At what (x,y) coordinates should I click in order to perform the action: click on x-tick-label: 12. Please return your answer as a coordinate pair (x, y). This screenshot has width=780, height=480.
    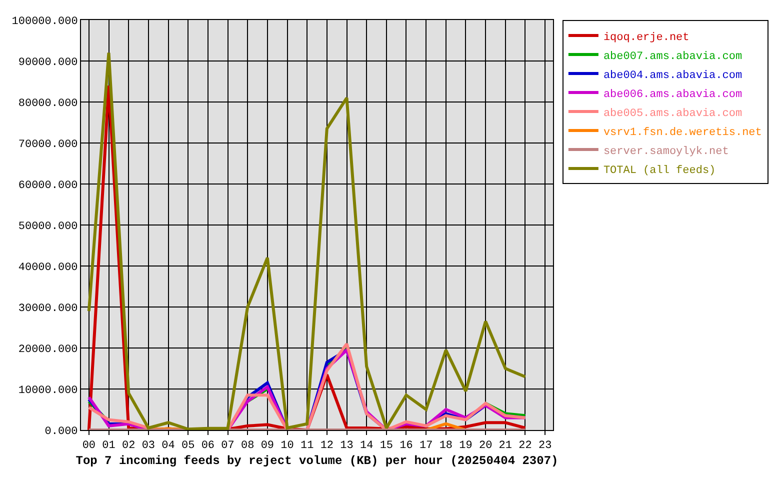
    Looking at the image, I should click on (327, 446).